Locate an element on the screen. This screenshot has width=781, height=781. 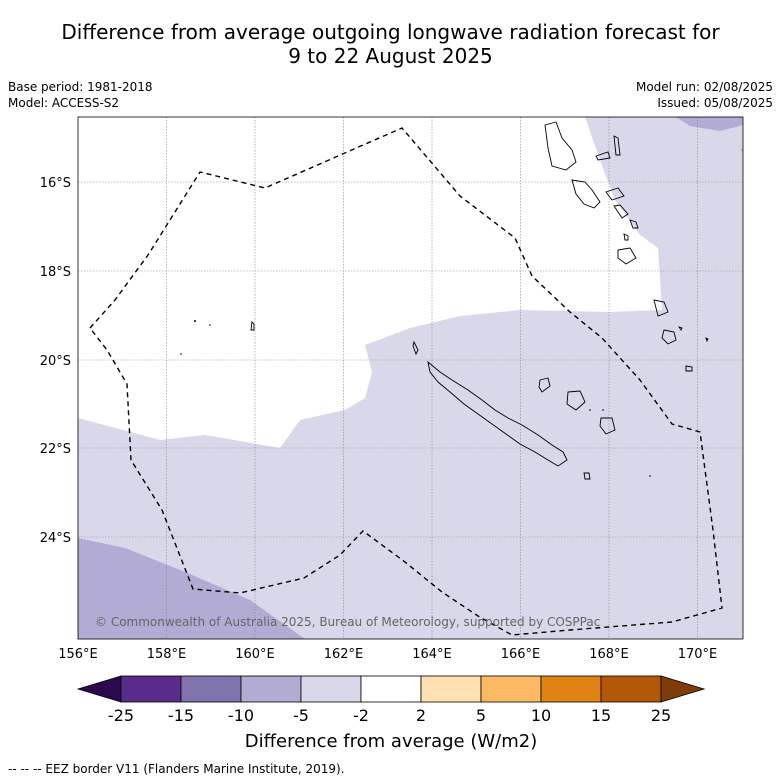
anomaly-field-medium-edge is located at coordinates (741, 150).